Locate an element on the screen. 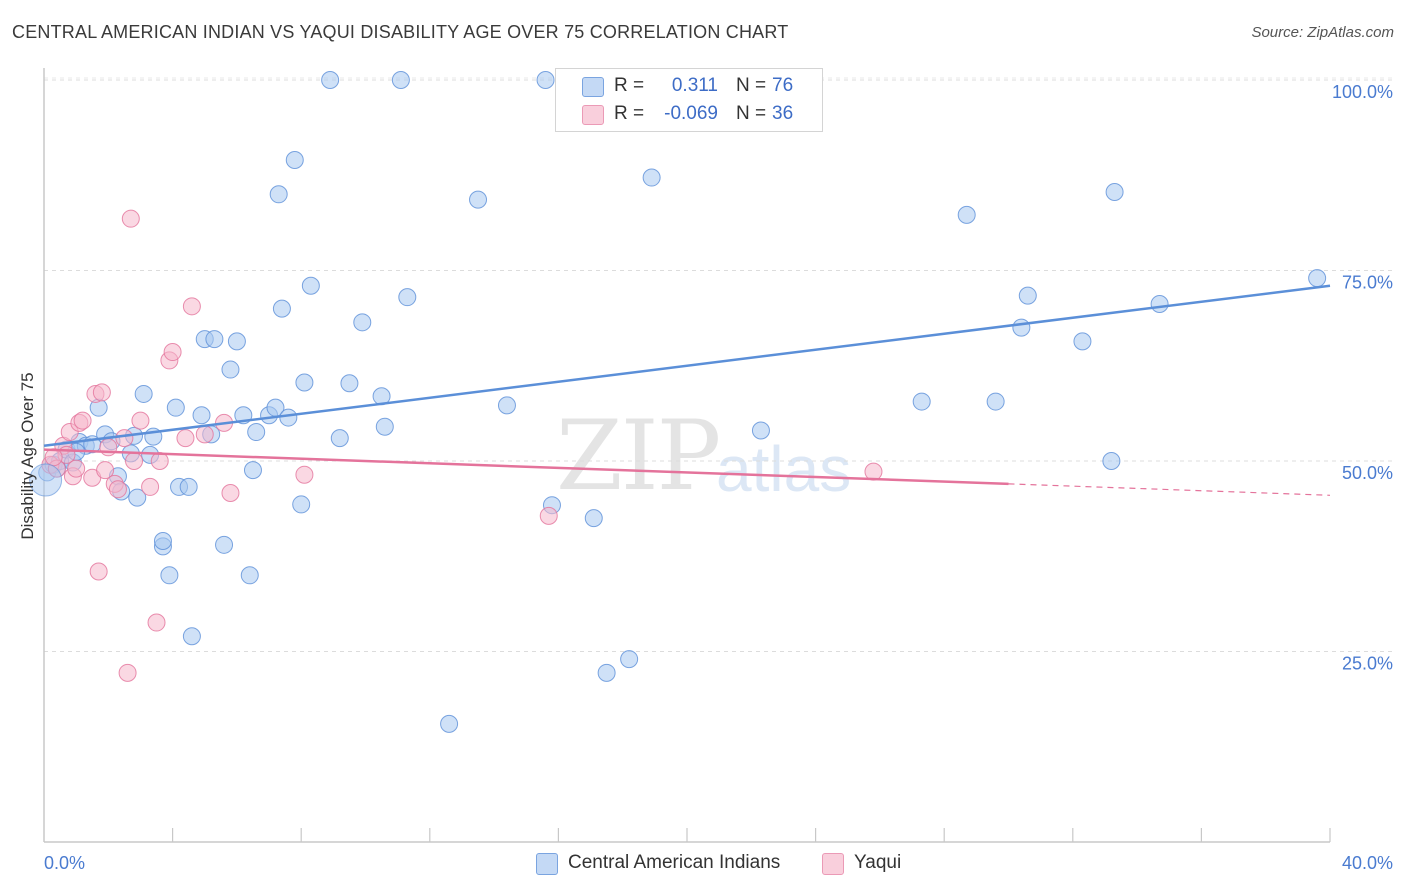 Image resolution: width=1406 pixels, height=892 pixels. legend-n-value: 36 is located at coordinates (783, 113).